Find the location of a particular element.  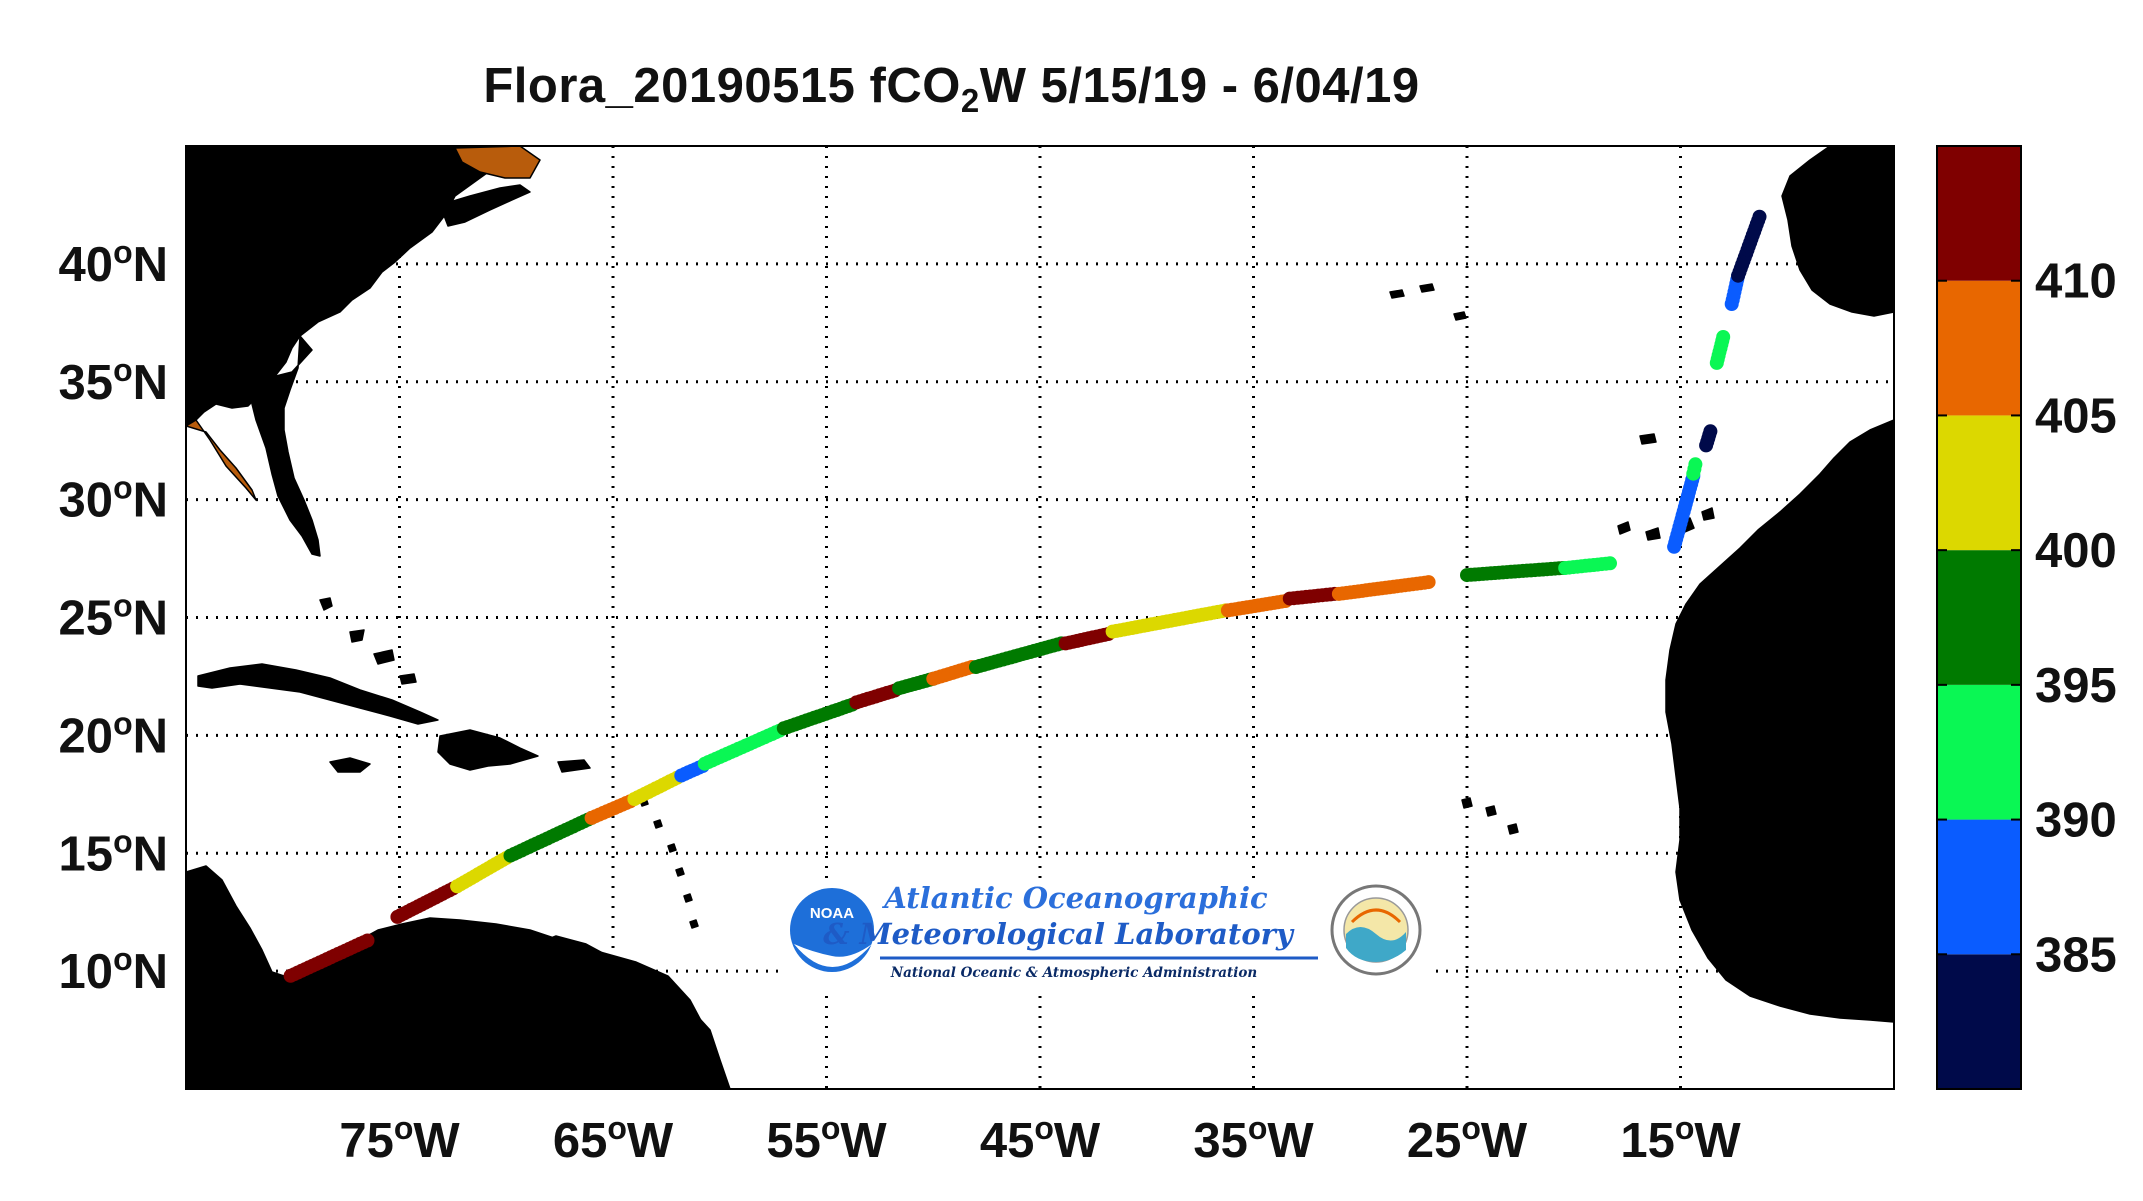

x-tick-label: 45oW is located at coordinates (1040, 1139).